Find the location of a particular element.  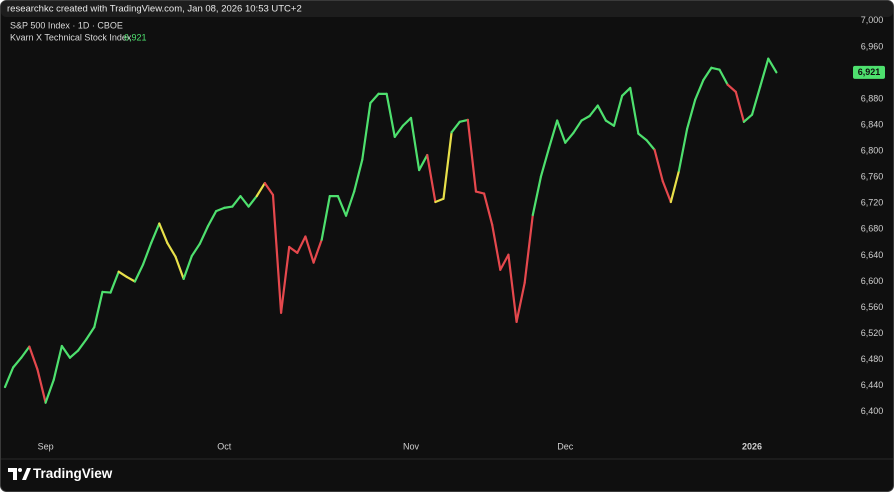

y-tick-label: 6,720 is located at coordinates (872, 203).